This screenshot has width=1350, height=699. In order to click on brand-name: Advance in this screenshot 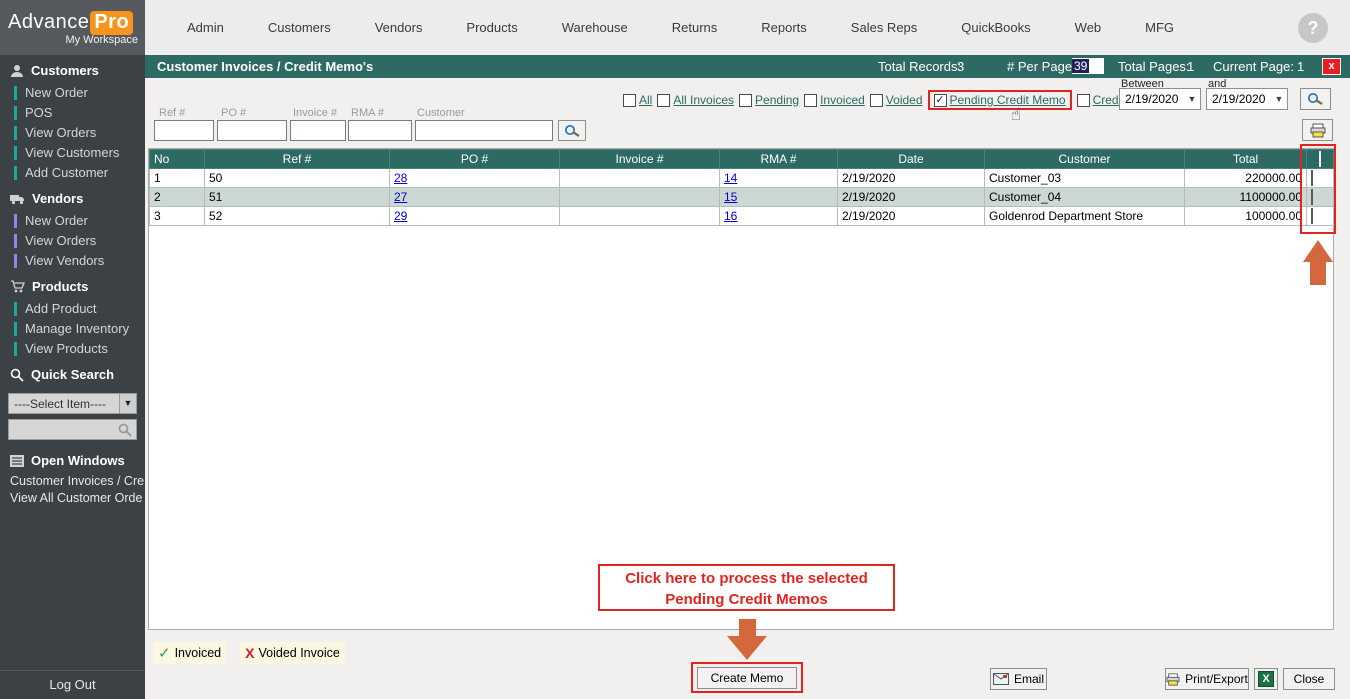, I will do `click(49, 22)`.